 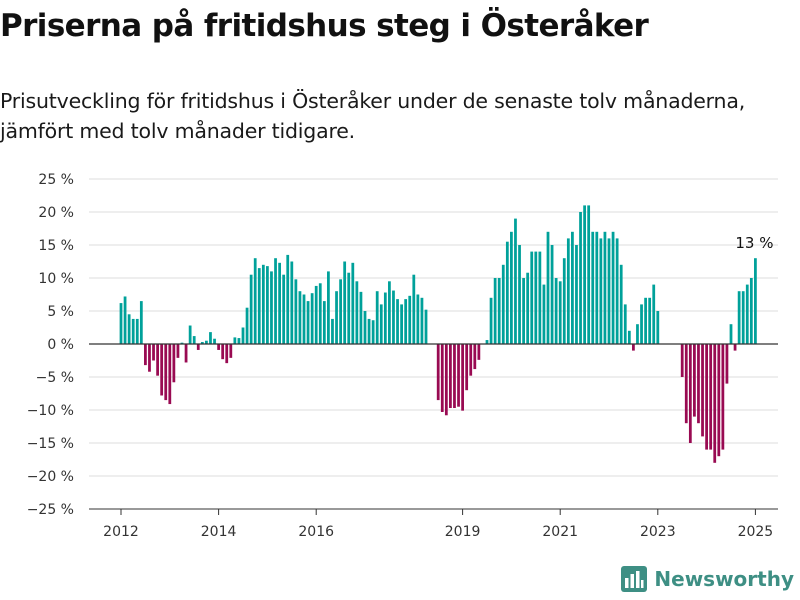 What do you see at coordinates (560, 532) in the screenshot?
I see `x-tick-label: 2021` at bounding box center [560, 532].